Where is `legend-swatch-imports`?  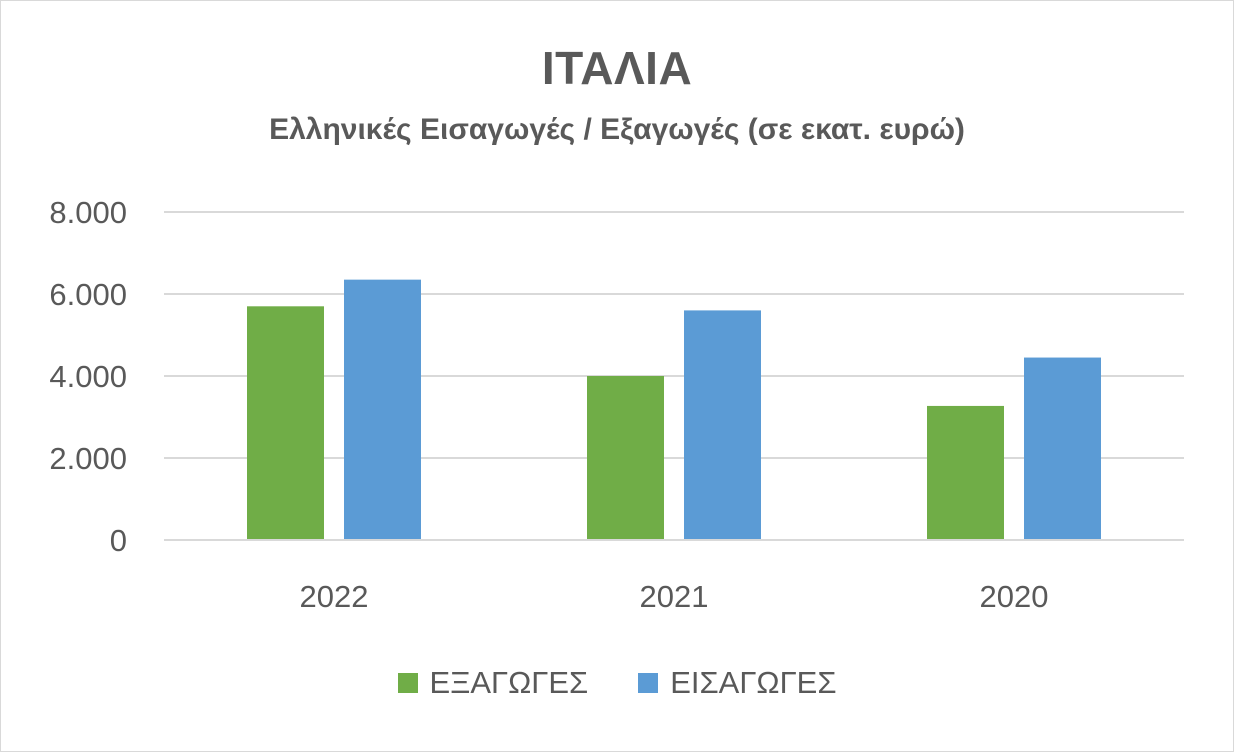
legend-swatch-imports is located at coordinates (648, 683).